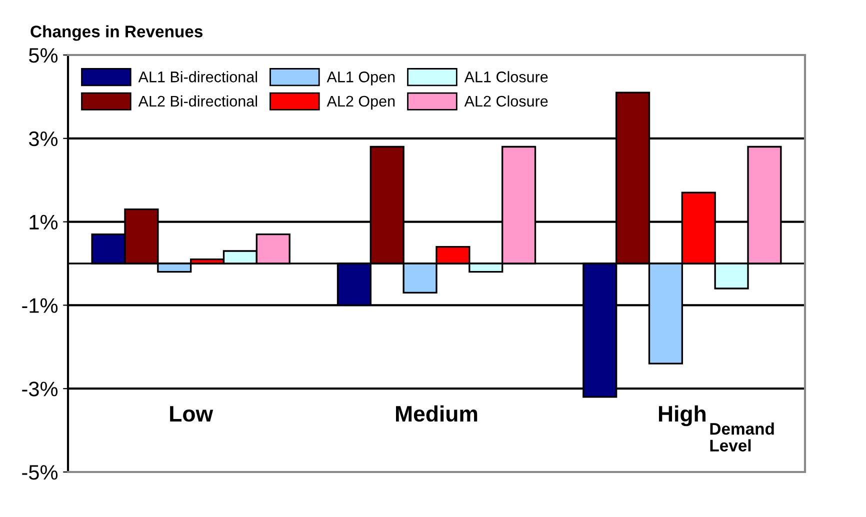  What do you see at coordinates (197, 76) in the screenshot?
I see `legend-label: AL1 Bi-directional` at bounding box center [197, 76].